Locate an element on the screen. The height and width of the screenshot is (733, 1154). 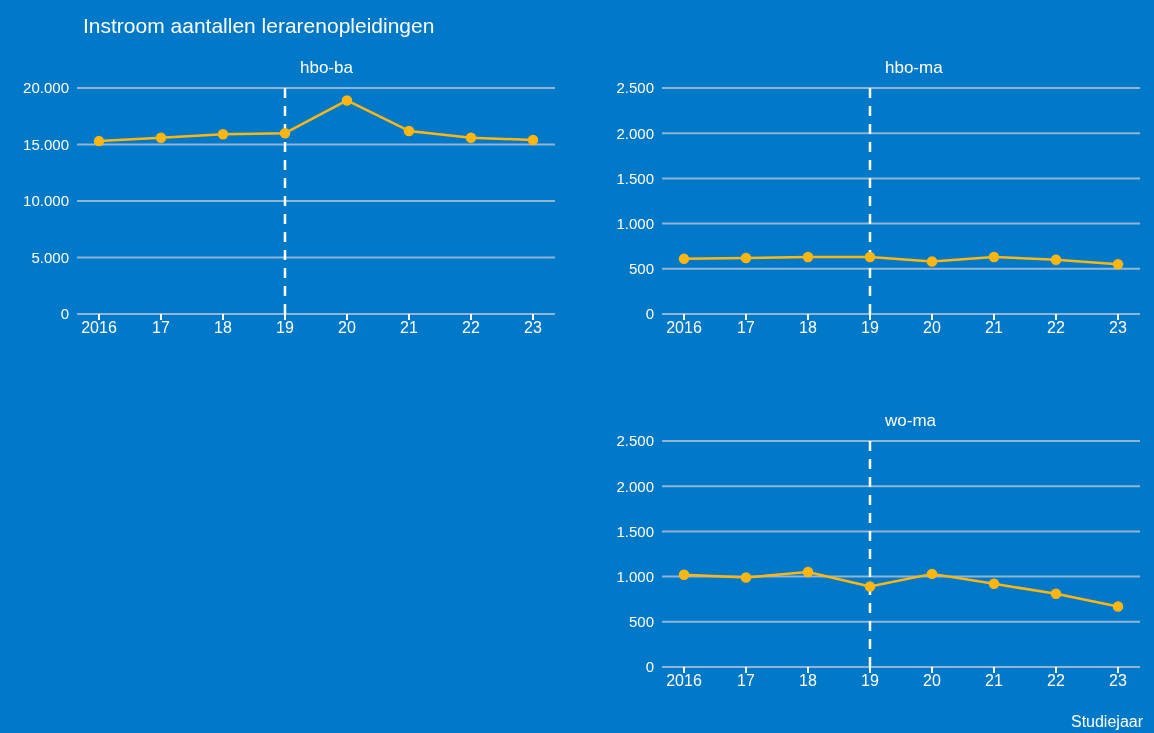
text: Instroom aantallen lerarenopleidingen is located at coordinates (259, 26).